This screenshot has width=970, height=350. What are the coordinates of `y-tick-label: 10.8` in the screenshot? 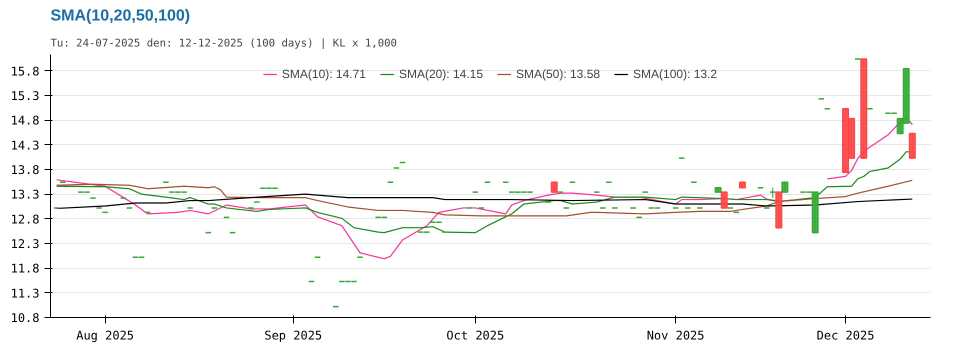 It's located at (25, 318).